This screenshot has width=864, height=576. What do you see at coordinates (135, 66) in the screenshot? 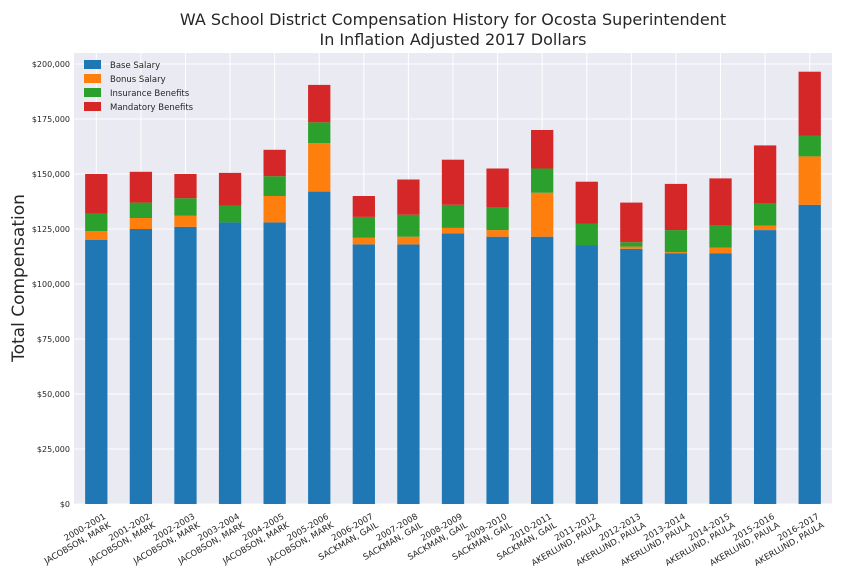
I see `legend-label: Base Salary` at bounding box center [135, 66].